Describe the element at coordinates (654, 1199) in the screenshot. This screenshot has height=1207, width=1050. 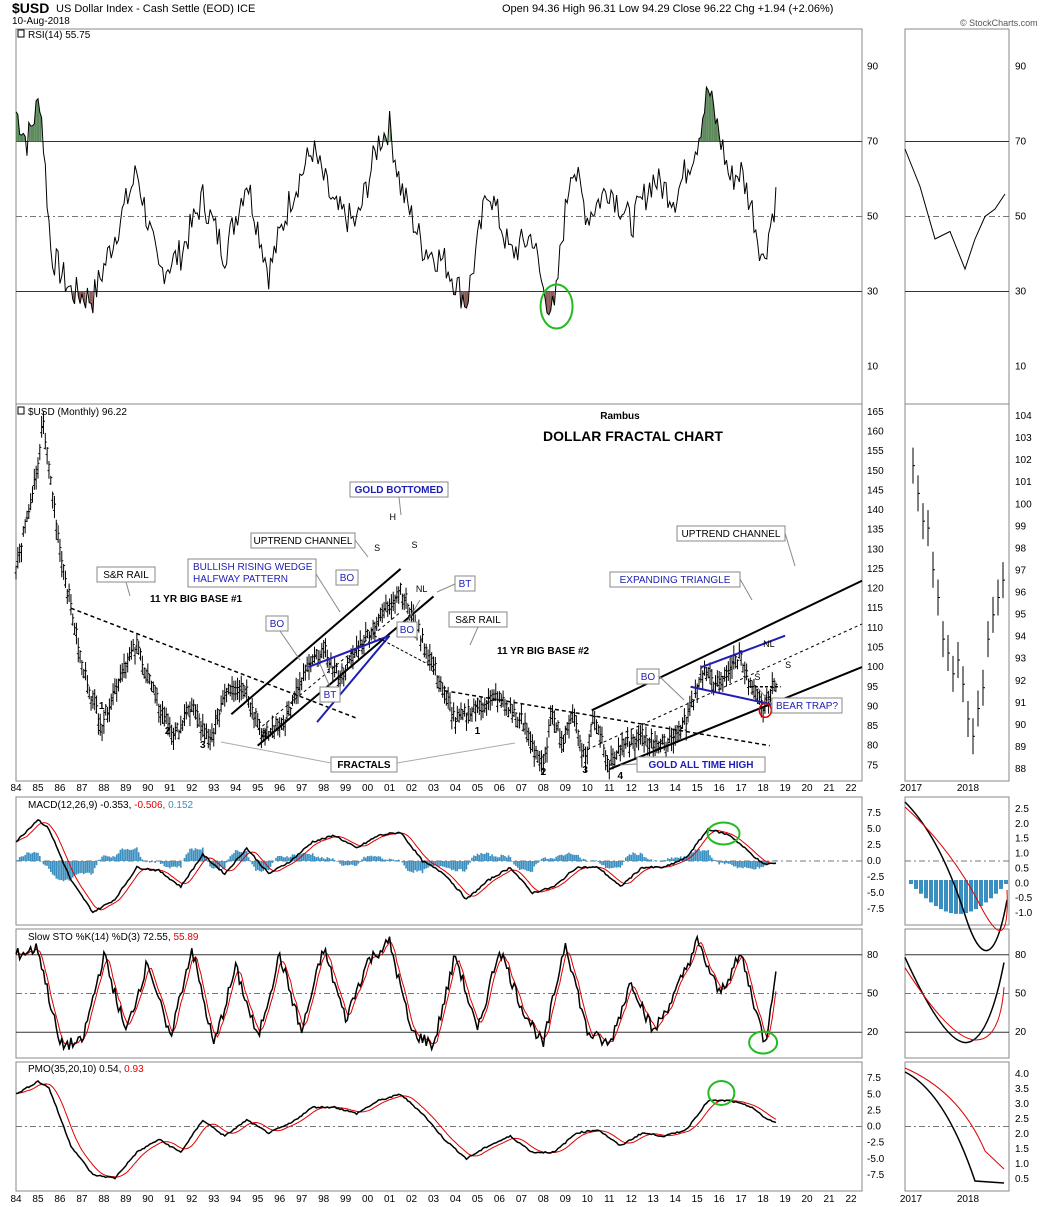
I see `x-axis-label-bottom: 13` at that location.